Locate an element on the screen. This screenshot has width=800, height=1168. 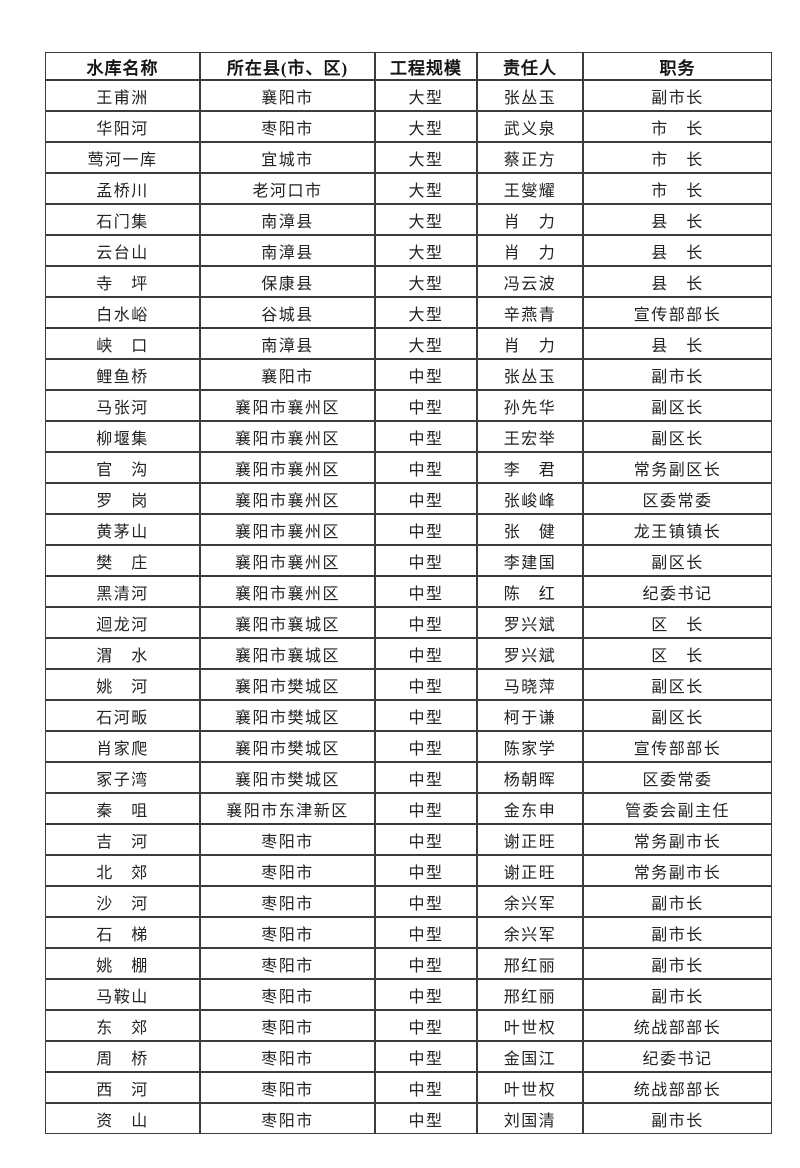
table-row: 姚 河襄阳市樊城区 中型 马晓萍 副区长 is located at coordinates (408, 684).